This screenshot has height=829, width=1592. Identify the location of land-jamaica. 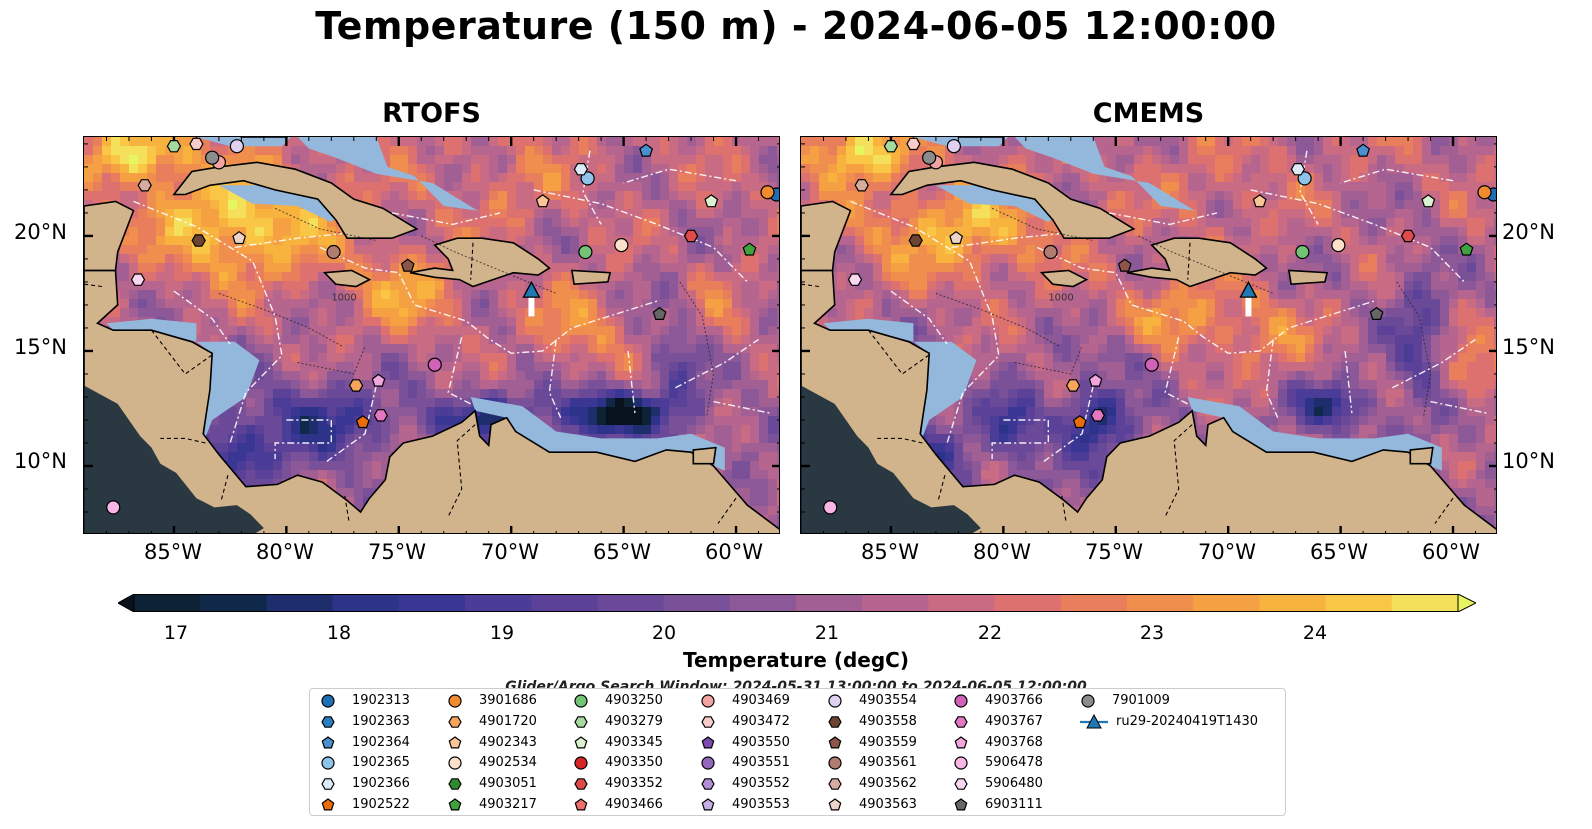
(1064, 278).